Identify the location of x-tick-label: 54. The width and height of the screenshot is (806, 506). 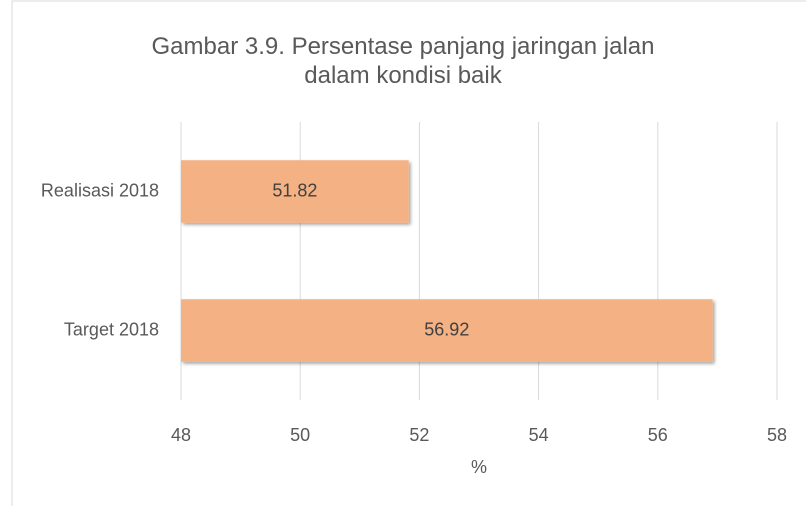
(539, 435).